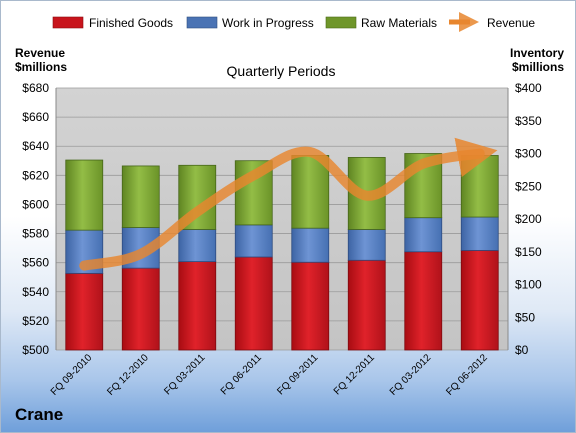  Describe the element at coordinates (35, 175) in the screenshot. I see `left-tick-label: $620` at that location.